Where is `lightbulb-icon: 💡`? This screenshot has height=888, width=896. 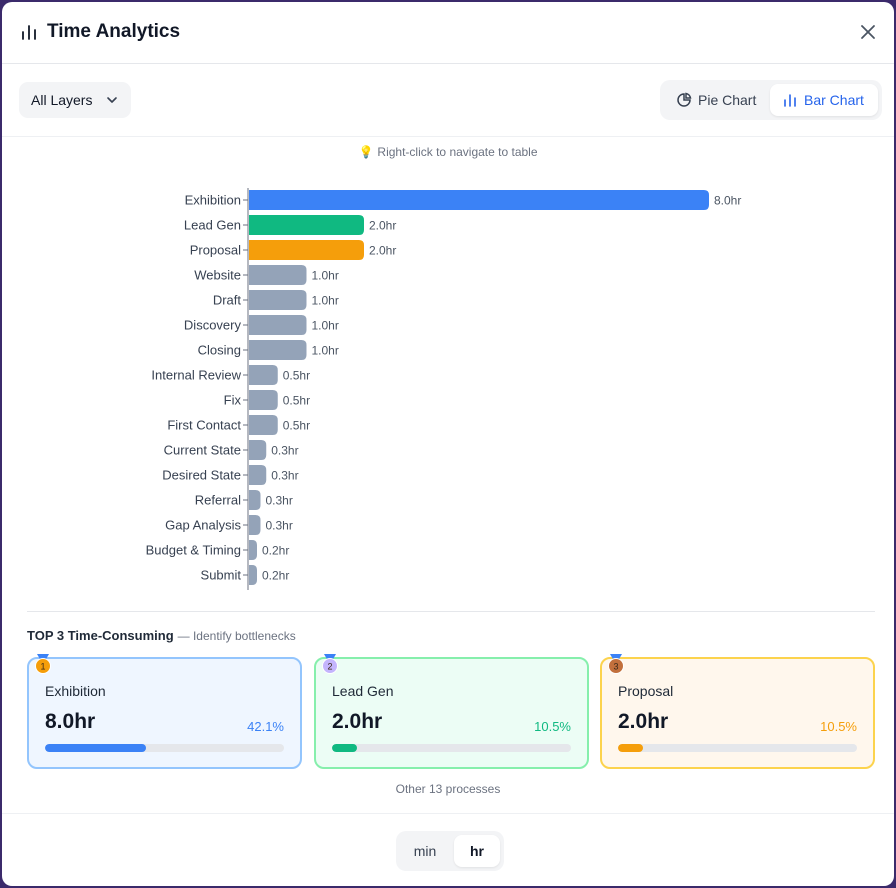 lightbulb-icon: 💡 is located at coordinates (366, 152).